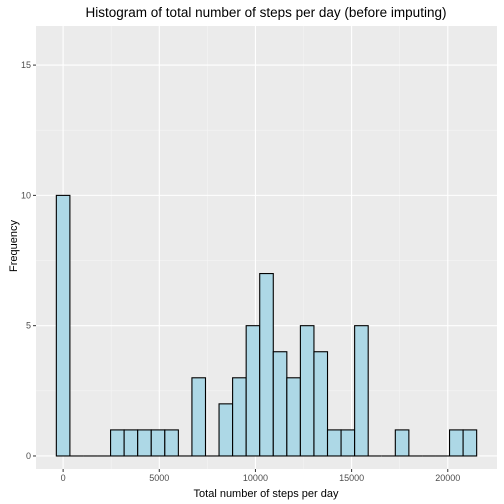 This screenshot has height=504, width=504. What do you see at coordinates (63, 478) in the screenshot?
I see `x-tick-label: 0` at bounding box center [63, 478].